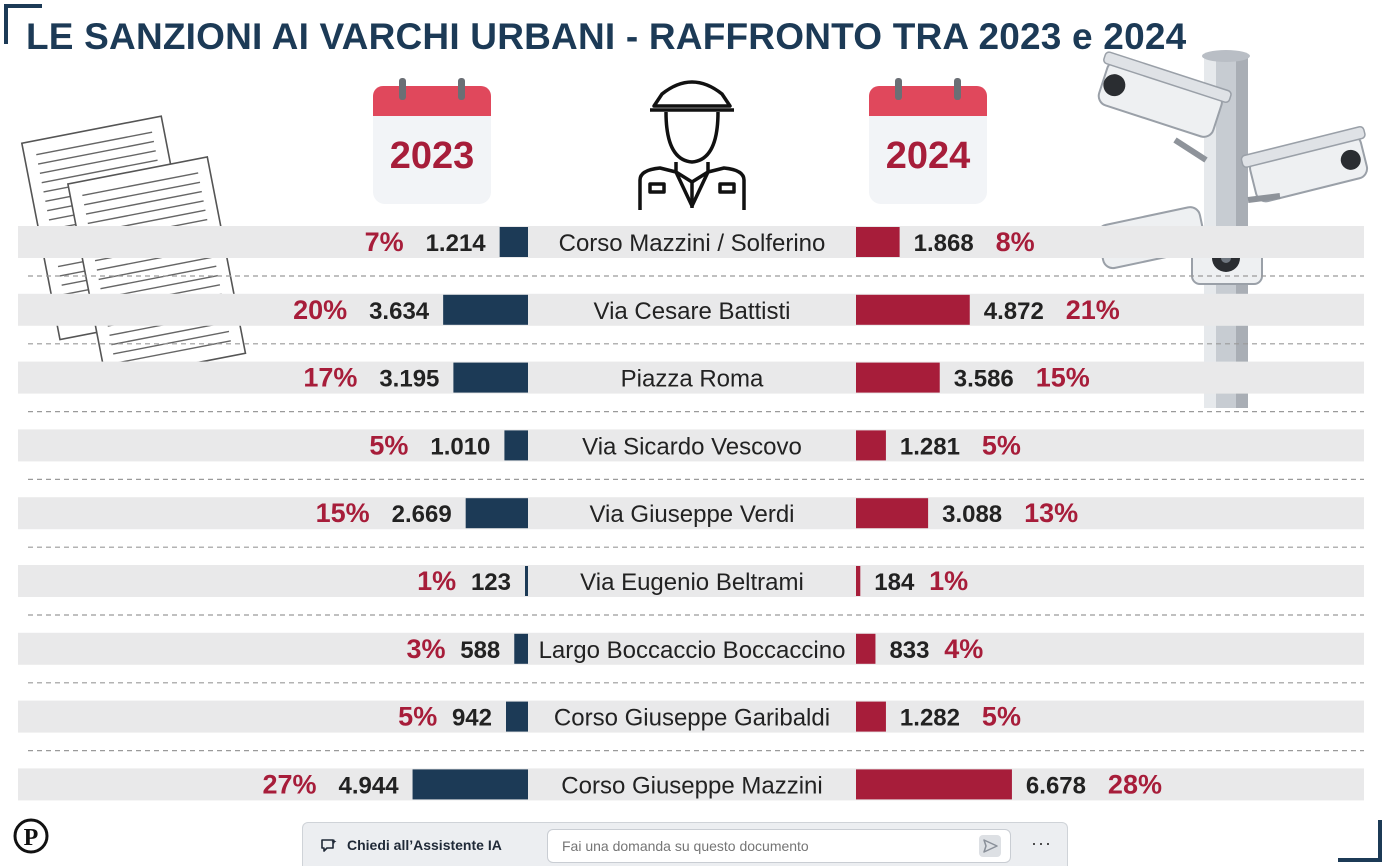 The height and width of the screenshot is (866, 1386). What do you see at coordinates (456, 243) in the screenshot?
I see `value-label-2023: 1.214` at bounding box center [456, 243].